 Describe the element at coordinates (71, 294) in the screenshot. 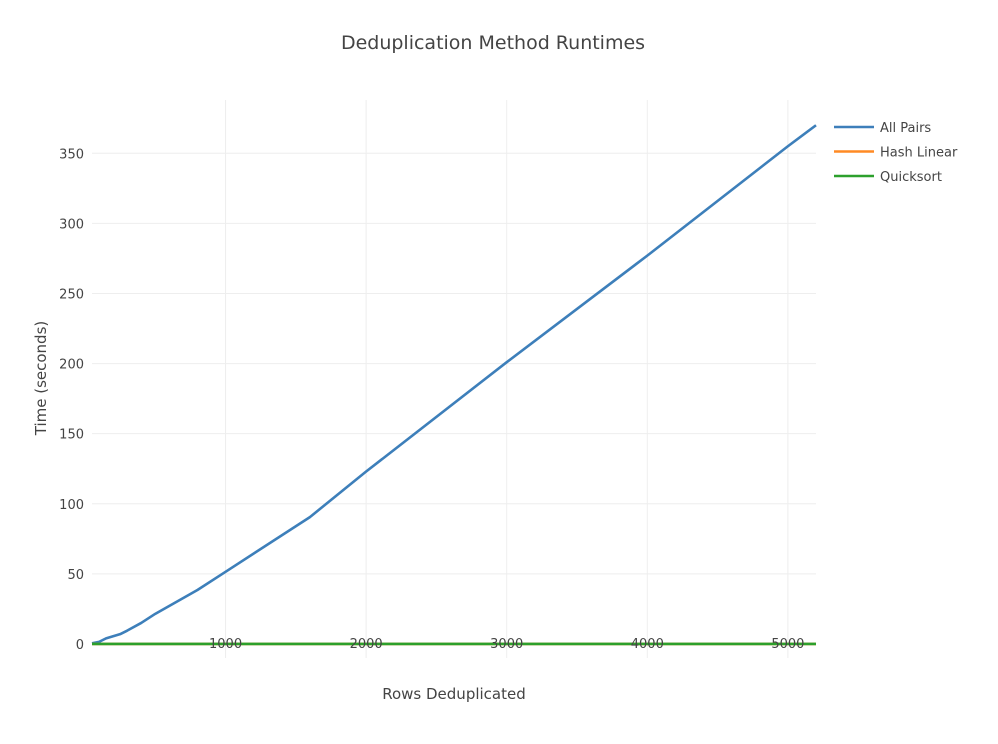

I see `y-tick-label: 250` at that location.